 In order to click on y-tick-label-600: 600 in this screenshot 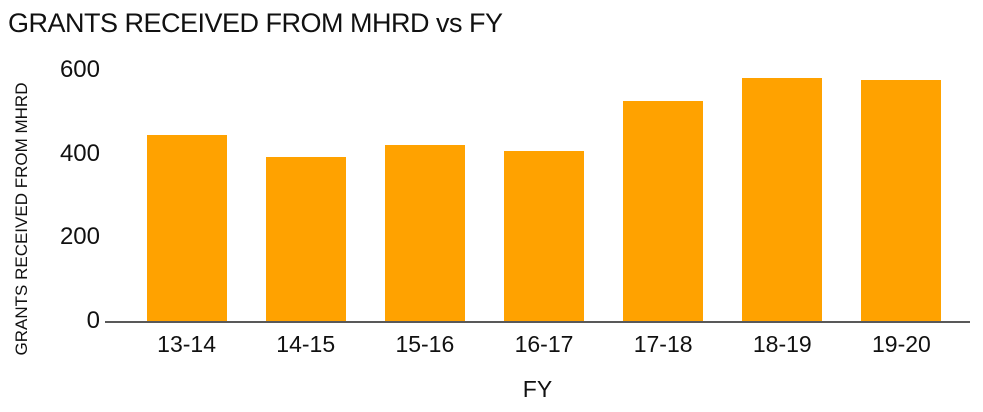, I will do `click(79, 69)`.